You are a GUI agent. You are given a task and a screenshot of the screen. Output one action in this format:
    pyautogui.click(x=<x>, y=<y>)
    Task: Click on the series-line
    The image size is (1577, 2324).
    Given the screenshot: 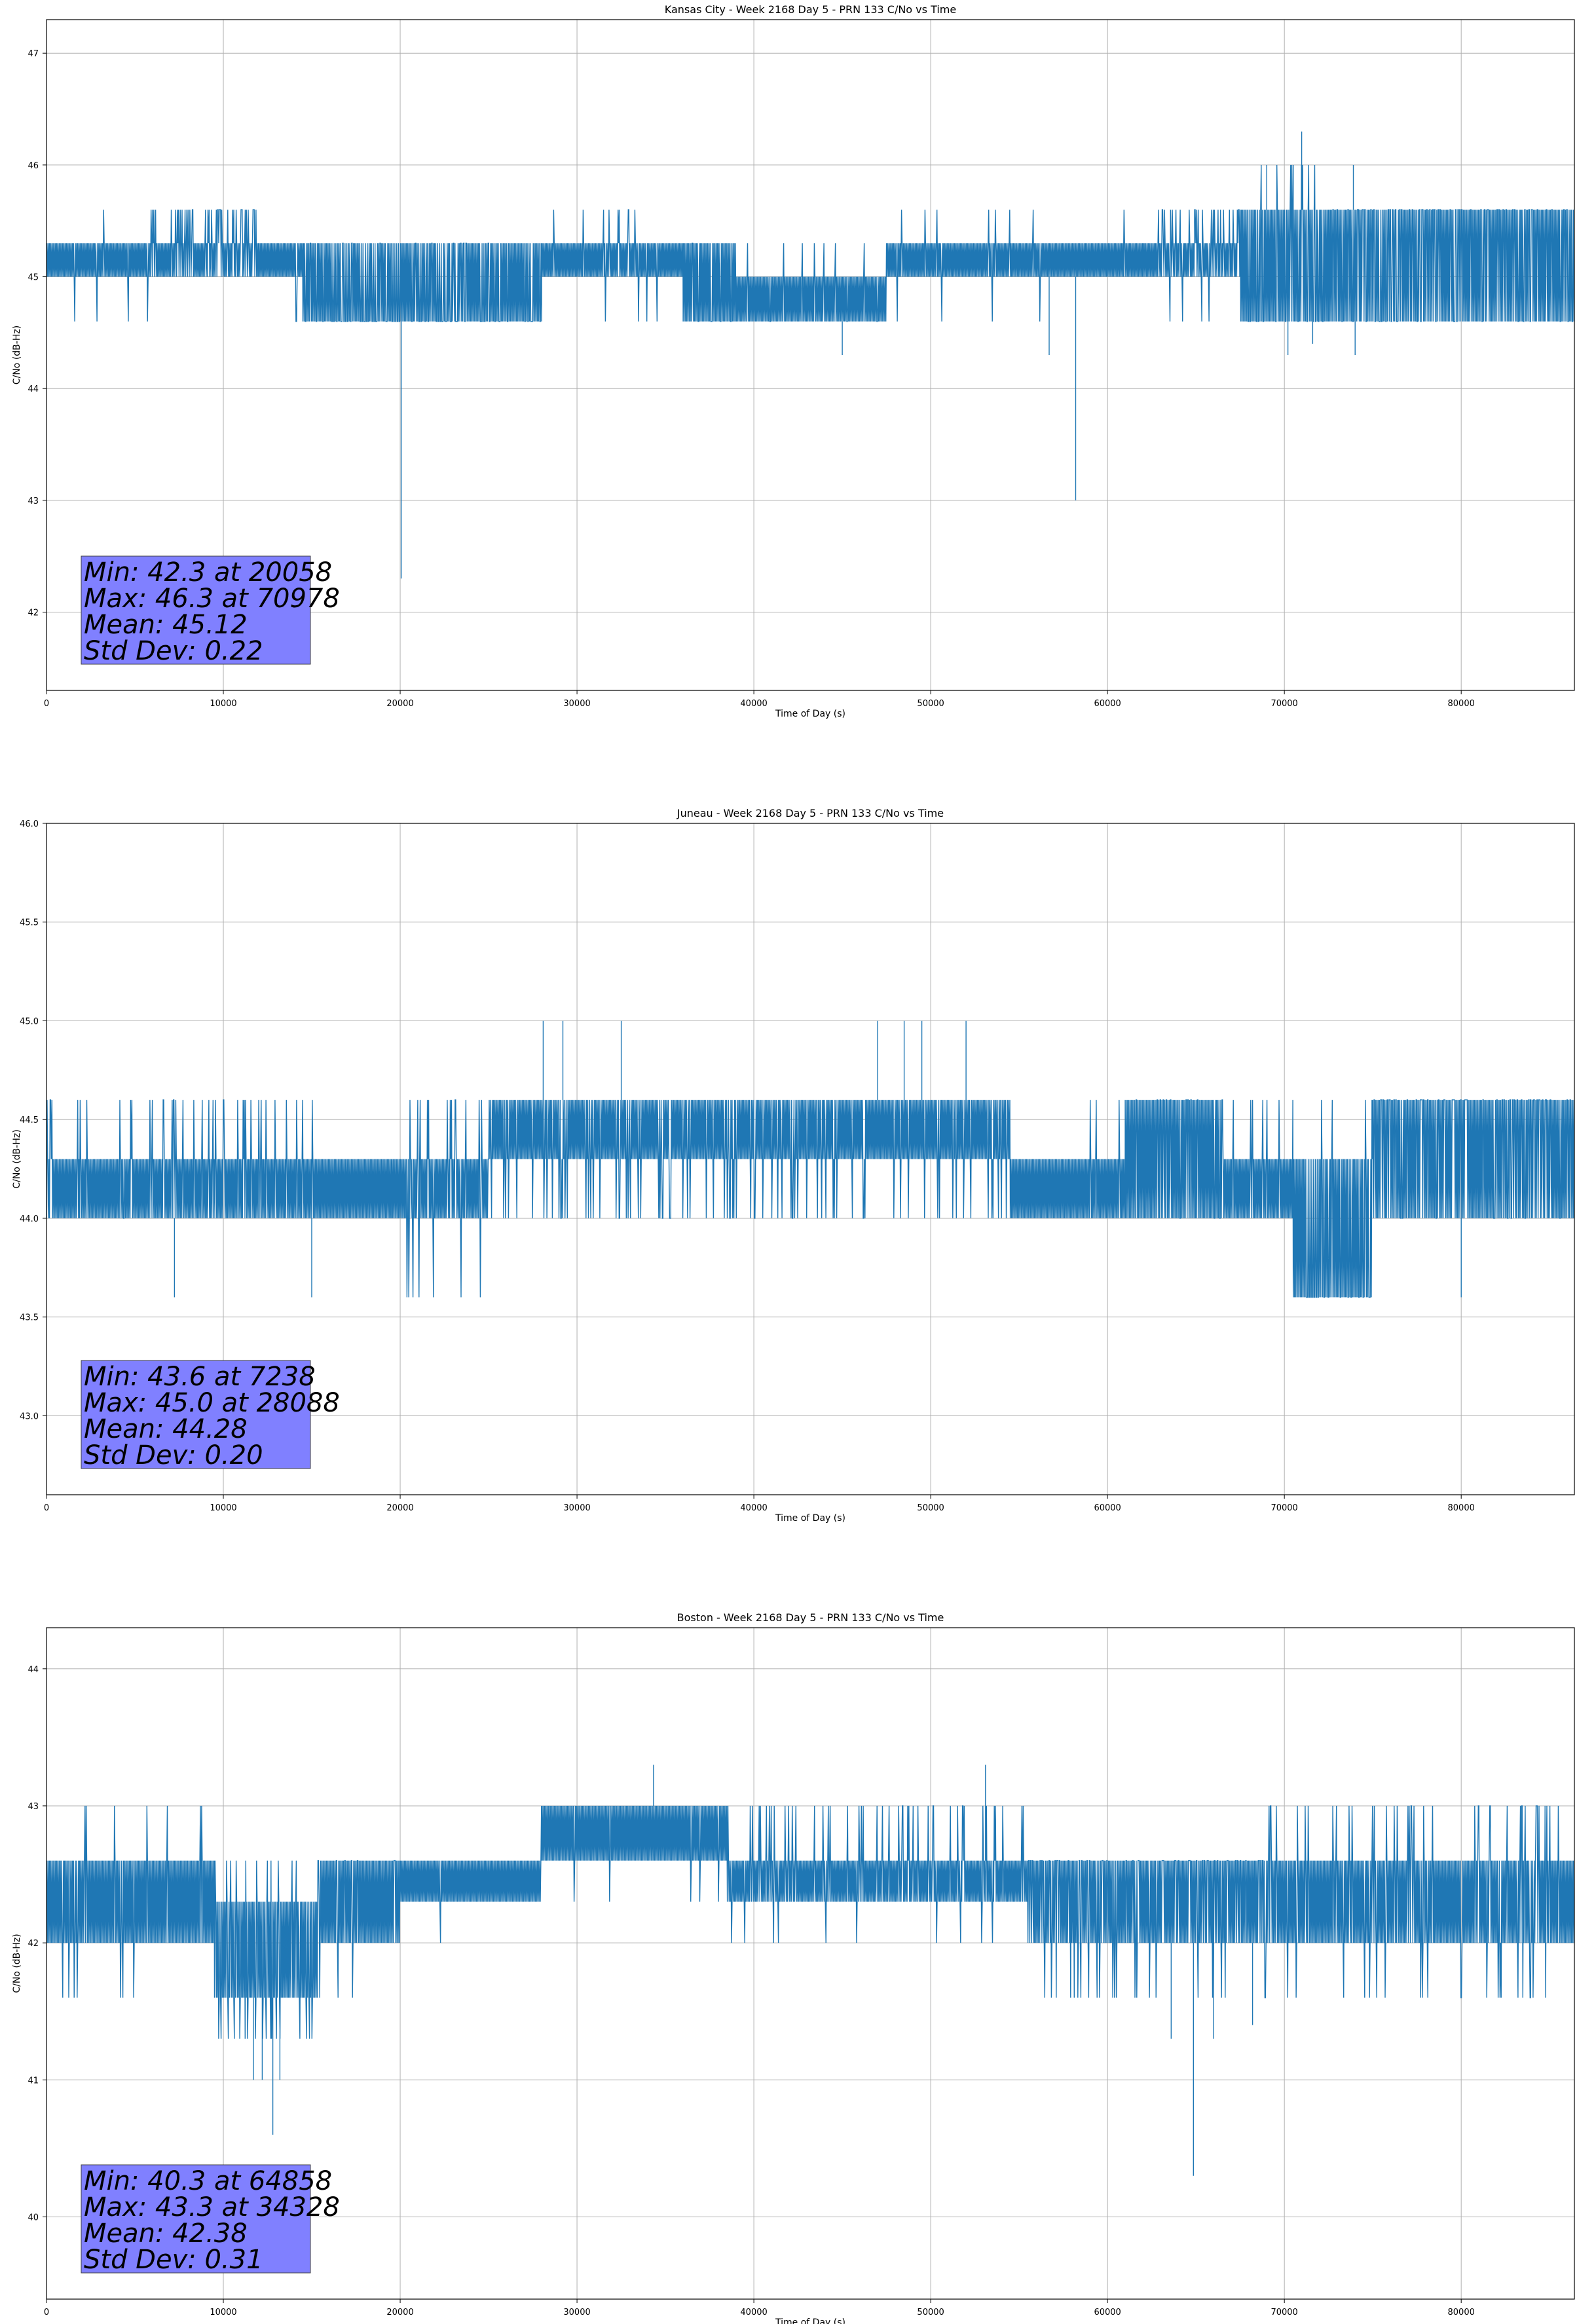 What is the action you would take?
    pyautogui.click(x=810, y=1159)
    